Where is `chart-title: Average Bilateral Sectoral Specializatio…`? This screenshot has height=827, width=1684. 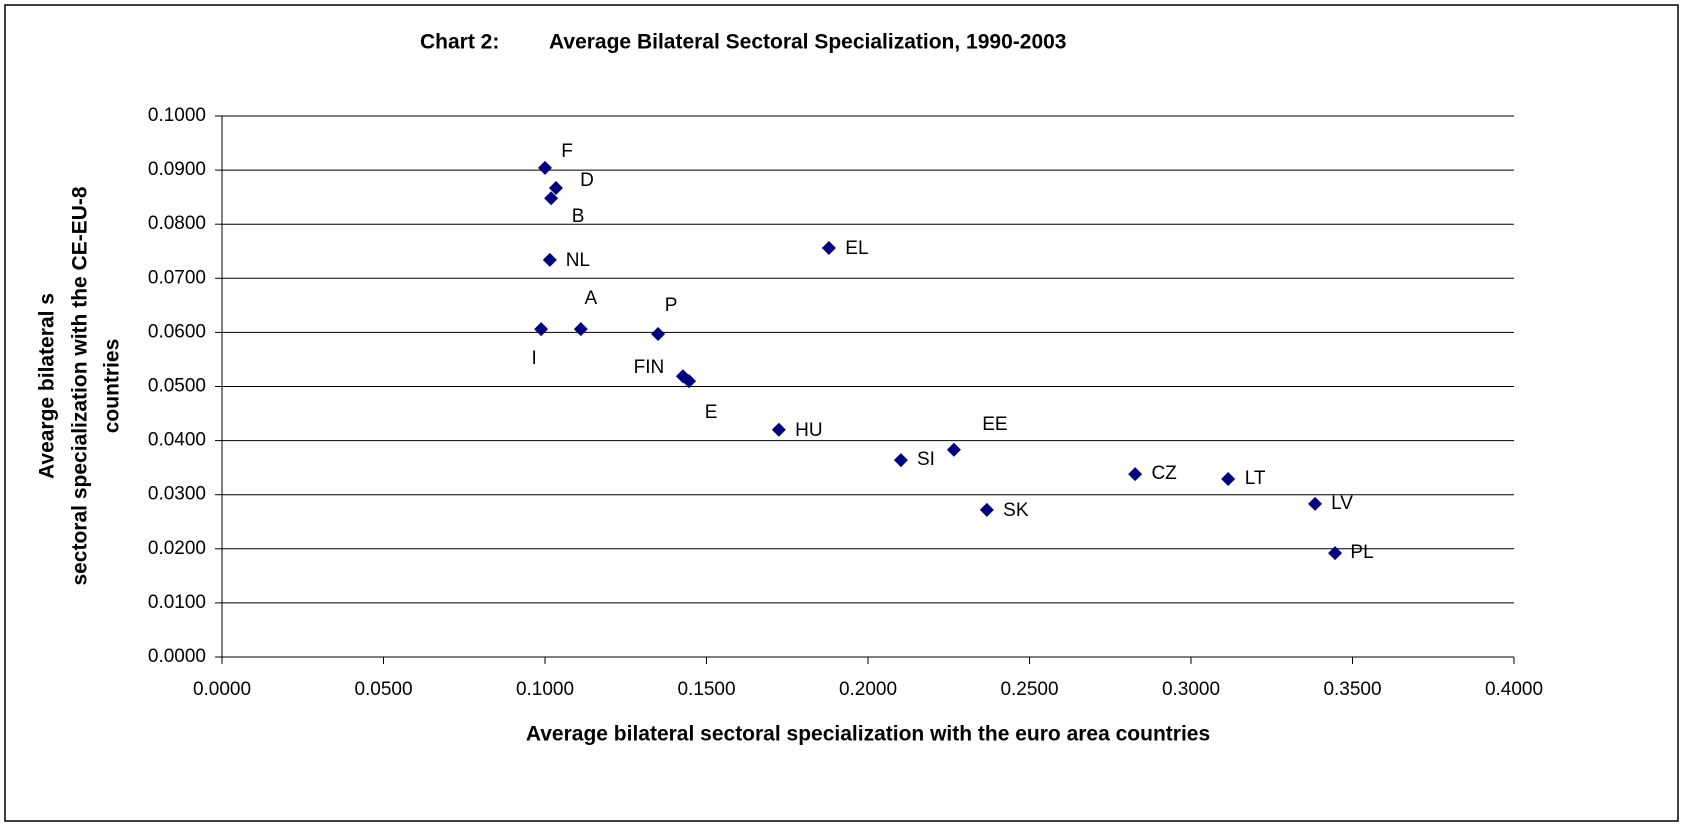 chart-title: Average Bilateral Sectoral Specializatio… is located at coordinates (807, 42).